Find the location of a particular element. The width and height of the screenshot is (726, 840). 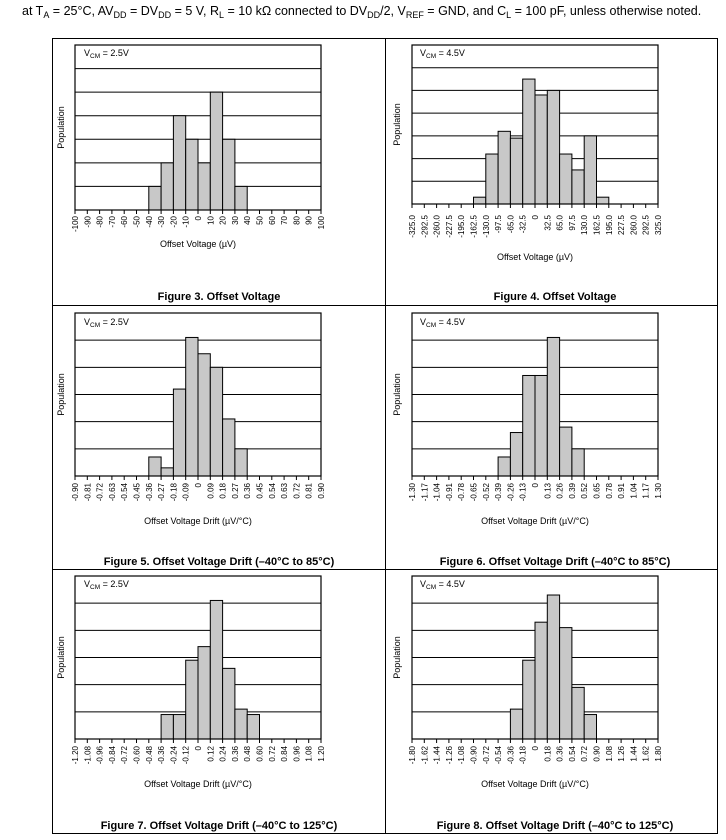

x-tick-label: 0.52 is located at coordinates (584, 490).